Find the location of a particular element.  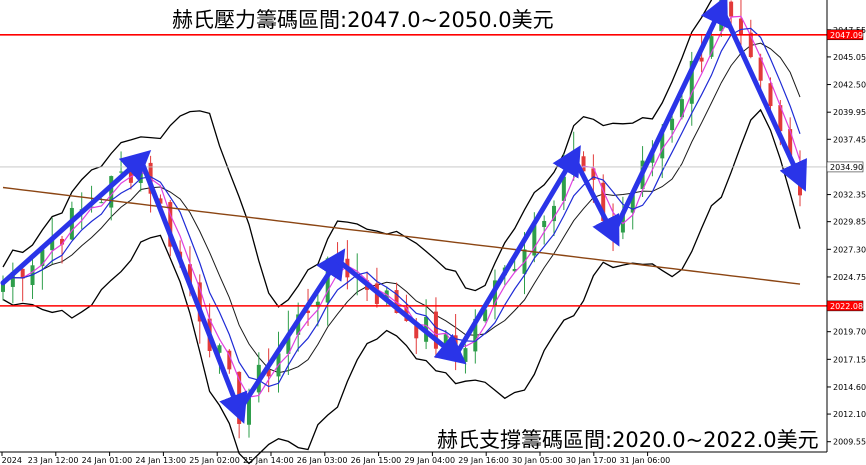

x-tick-label: 30 Jan 17:00 is located at coordinates (591, 460).